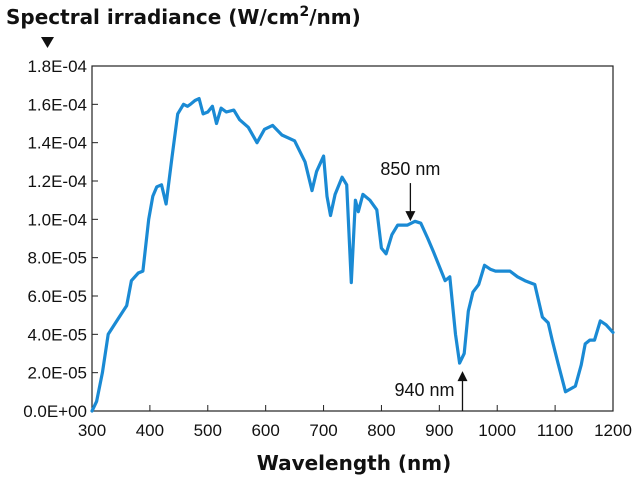  What do you see at coordinates (47, 42) in the screenshot?
I see `y-axis-pointer-icon` at bounding box center [47, 42].